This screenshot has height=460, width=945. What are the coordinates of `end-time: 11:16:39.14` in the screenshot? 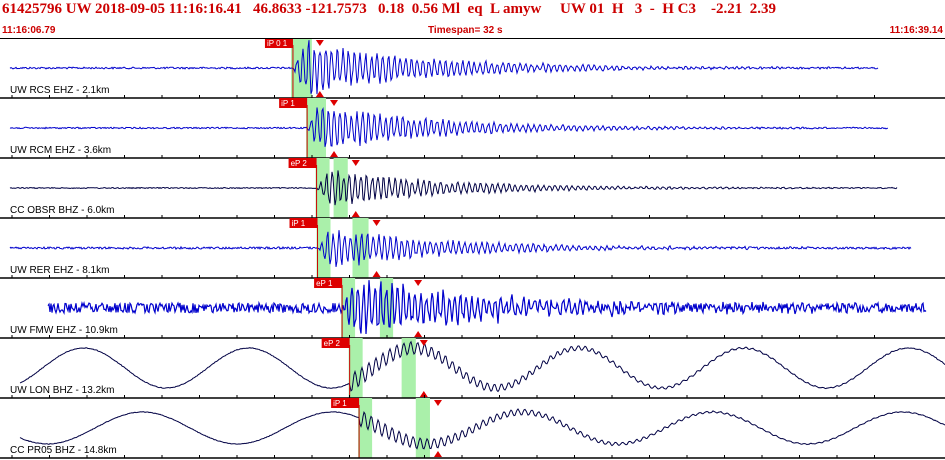 It's located at (916, 30).